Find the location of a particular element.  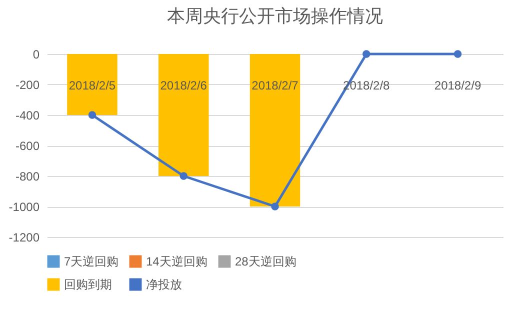

y-tick-label: -1200 is located at coordinates (24, 237).